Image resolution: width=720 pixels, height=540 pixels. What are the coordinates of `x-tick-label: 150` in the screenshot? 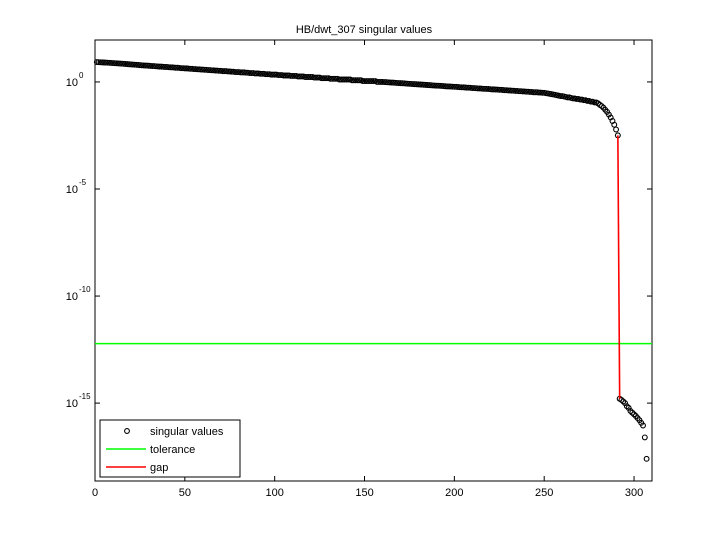 It's located at (364, 493).